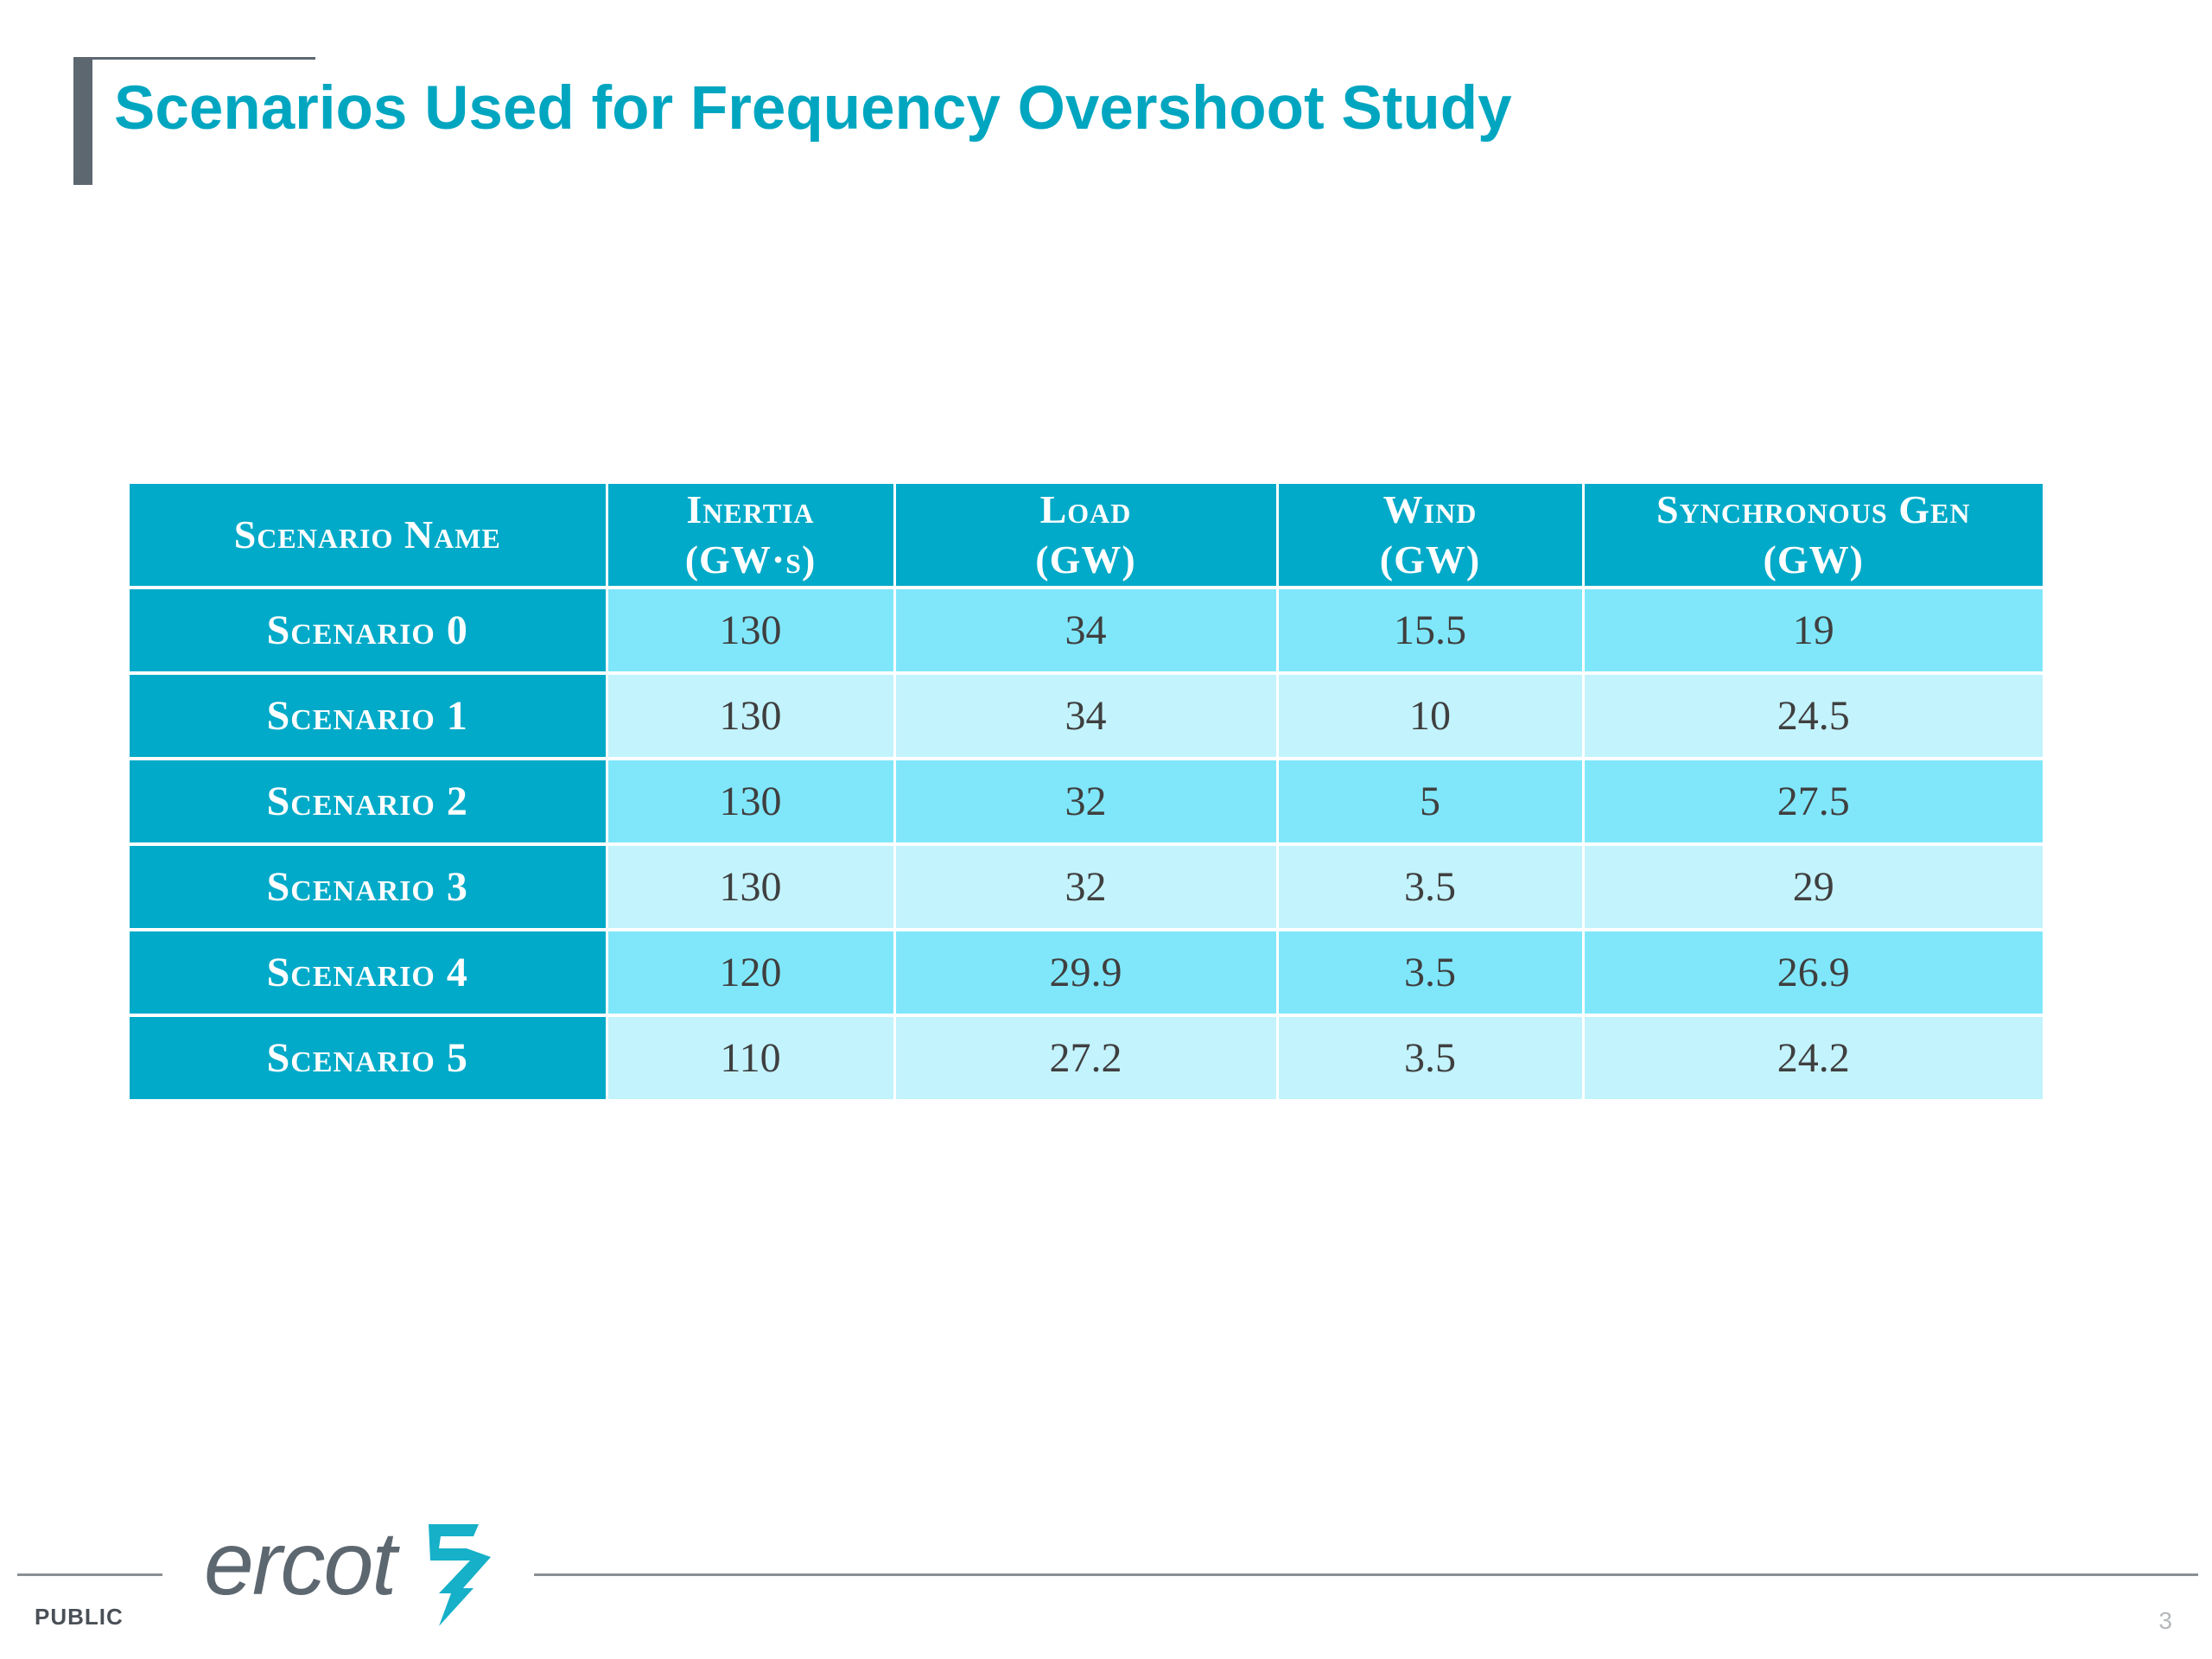  I want to click on header-wind-unit: (GW), so click(1430, 559).